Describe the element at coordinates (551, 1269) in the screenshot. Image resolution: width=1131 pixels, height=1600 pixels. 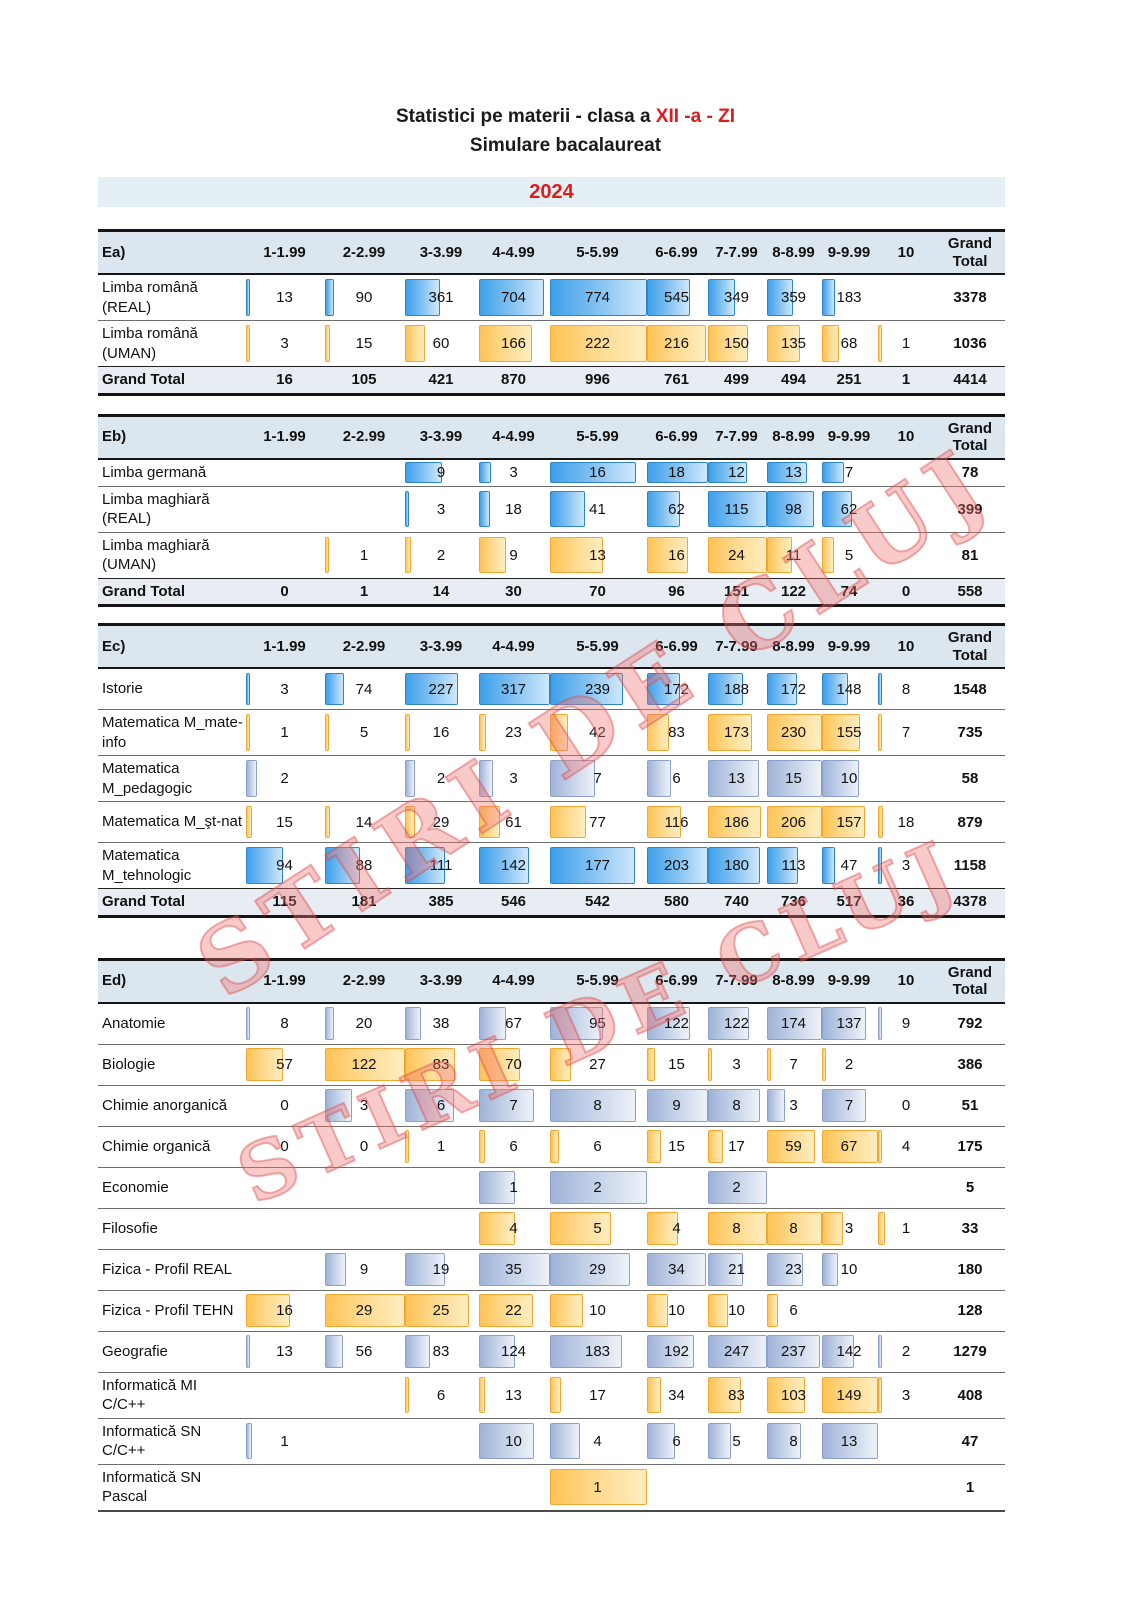
I see `table-row: Fizica - Profil REAL 9 19 35 29 34 21 23 10 180` at that location.